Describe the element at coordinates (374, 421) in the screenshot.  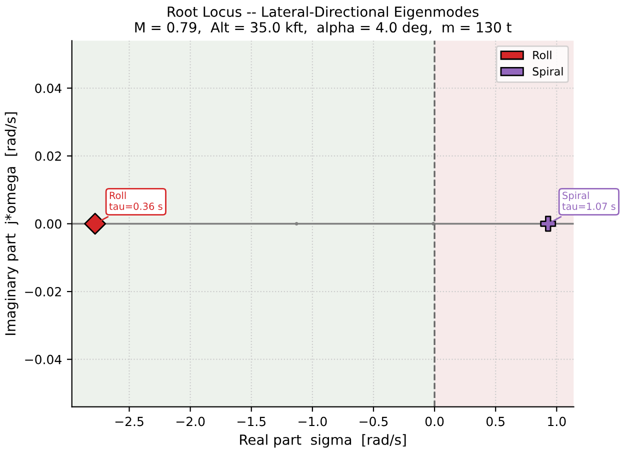
I see `x-tick-label: −0.5` at that location.